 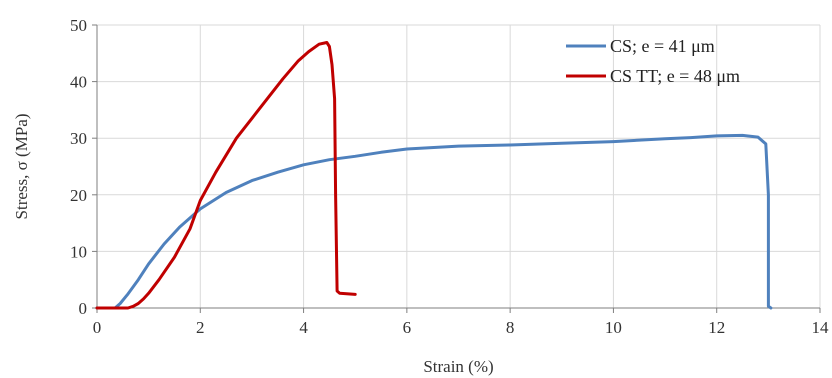 I want to click on x-tick-label: 2, so click(x=200, y=327).